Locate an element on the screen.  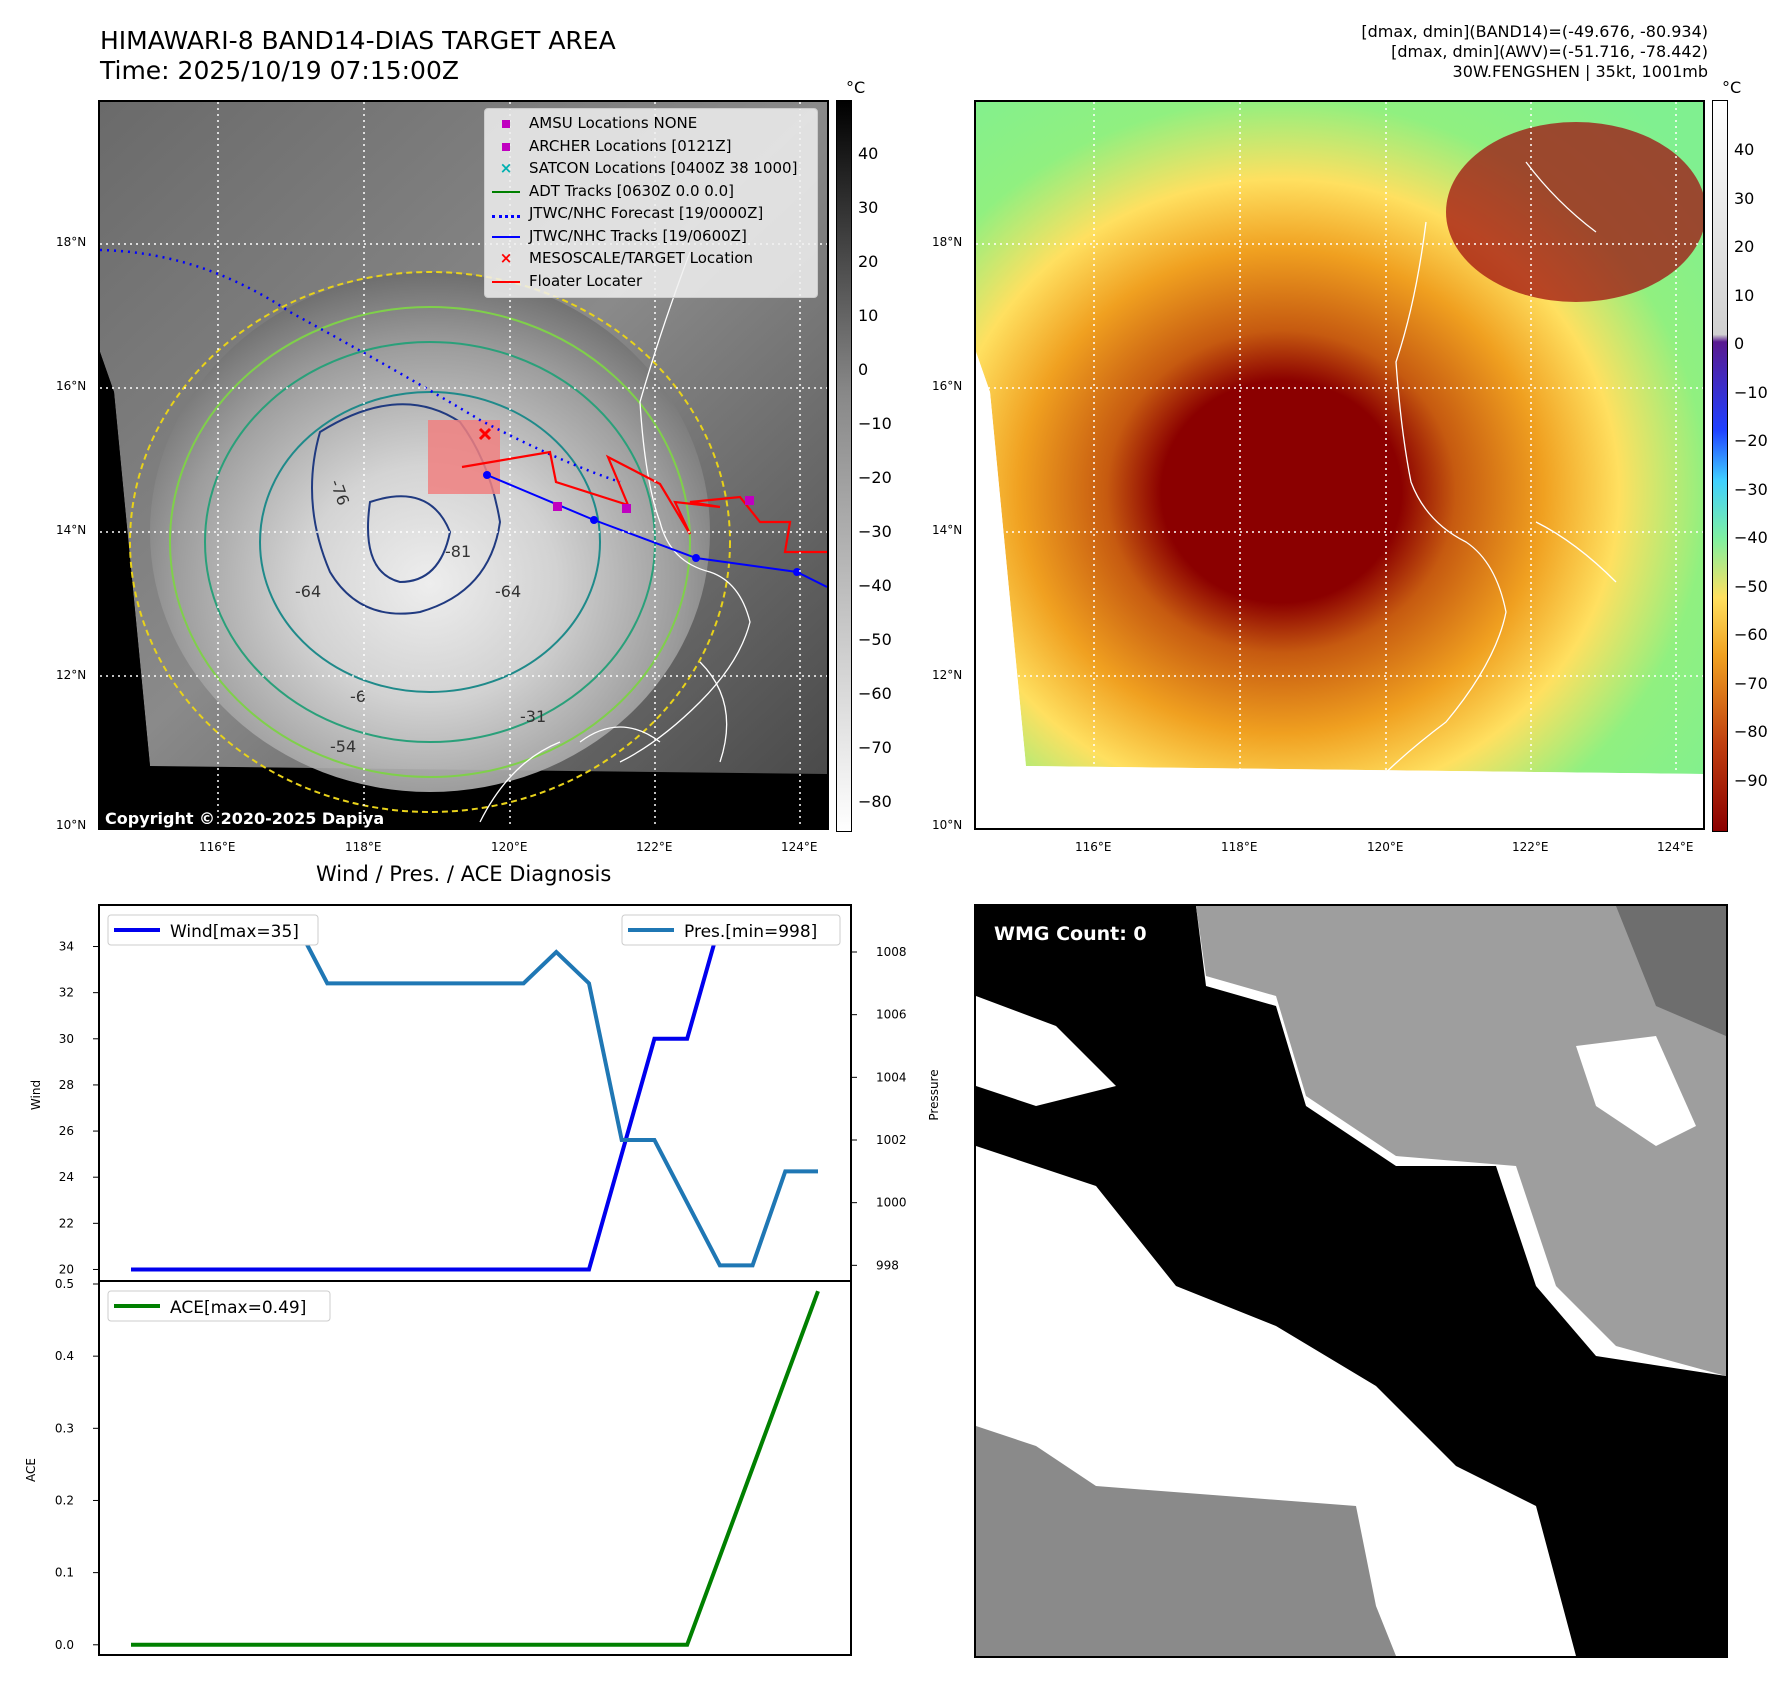
contour-label: -54 is located at coordinates (343, 746).